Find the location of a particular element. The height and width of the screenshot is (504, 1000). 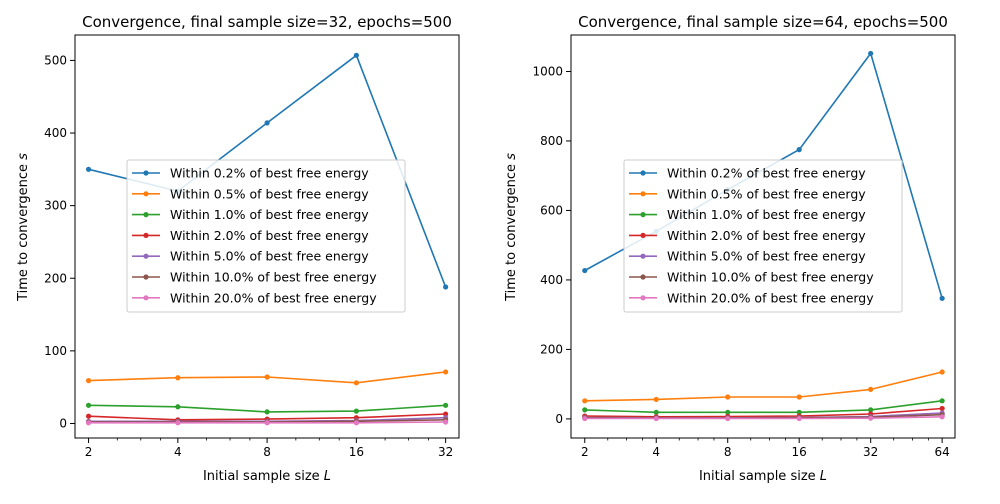

y-tick-label: 0 is located at coordinates (559, 419).